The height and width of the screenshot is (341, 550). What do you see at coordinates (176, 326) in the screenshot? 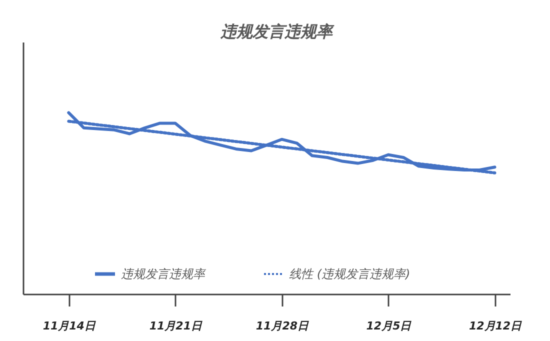
I see `x-tick-label: 11月21日` at bounding box center [176, 326].